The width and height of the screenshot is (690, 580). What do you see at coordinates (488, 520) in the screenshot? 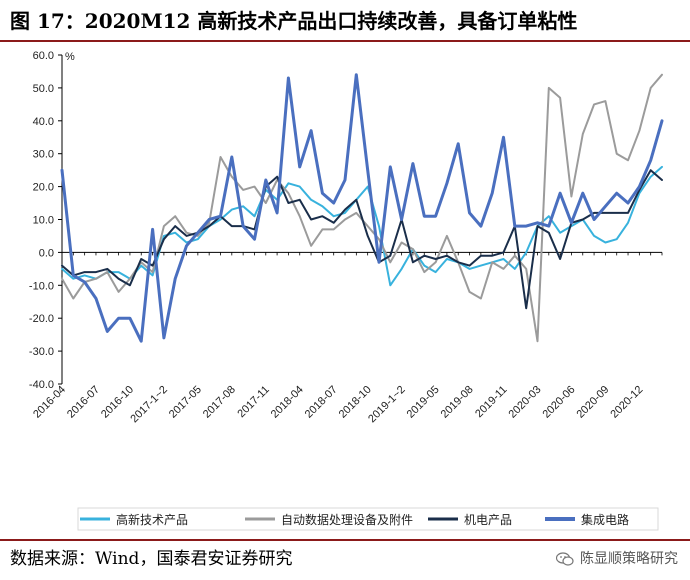
I see `legend-label: 机电产品` at bounding box center [488, 520].